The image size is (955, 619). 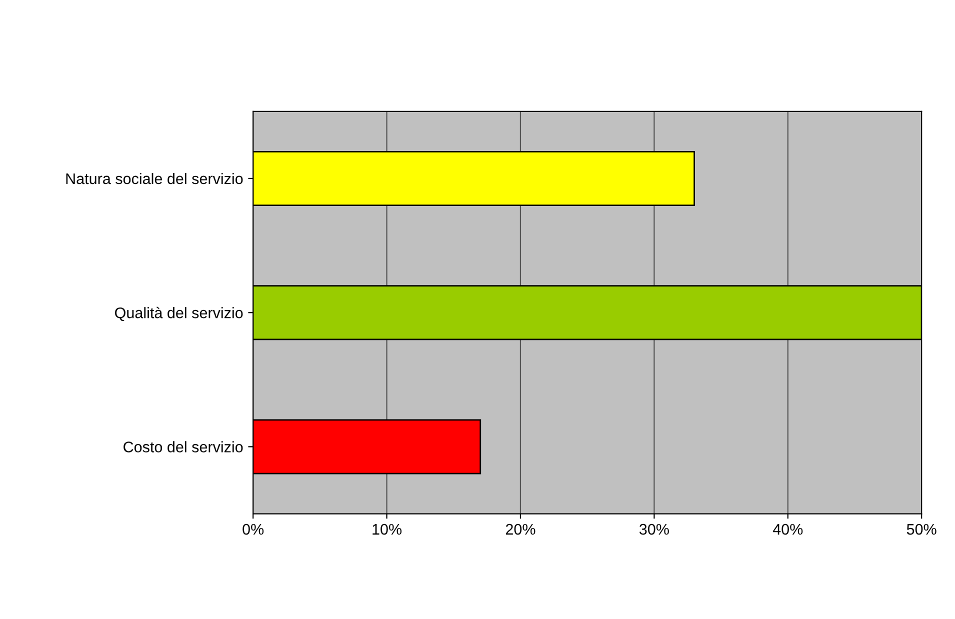 I want to click on y-tick-label: Natura sociale del servizio, so click(x=154, y=178).